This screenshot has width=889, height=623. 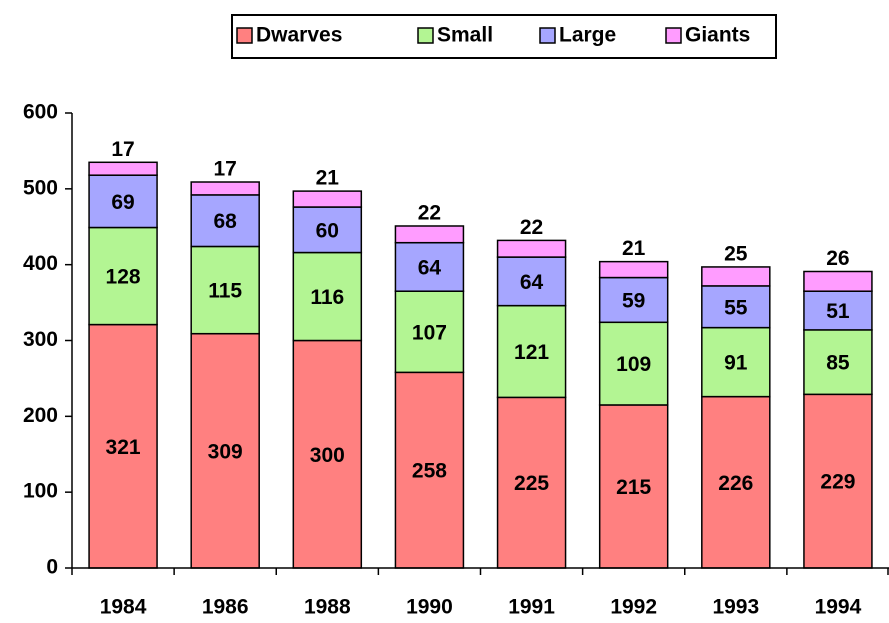 What do you see at coordinates (299, 35) in the screenshot?
I see `legend-label: Dwarves` at bounding box center [299, 35].